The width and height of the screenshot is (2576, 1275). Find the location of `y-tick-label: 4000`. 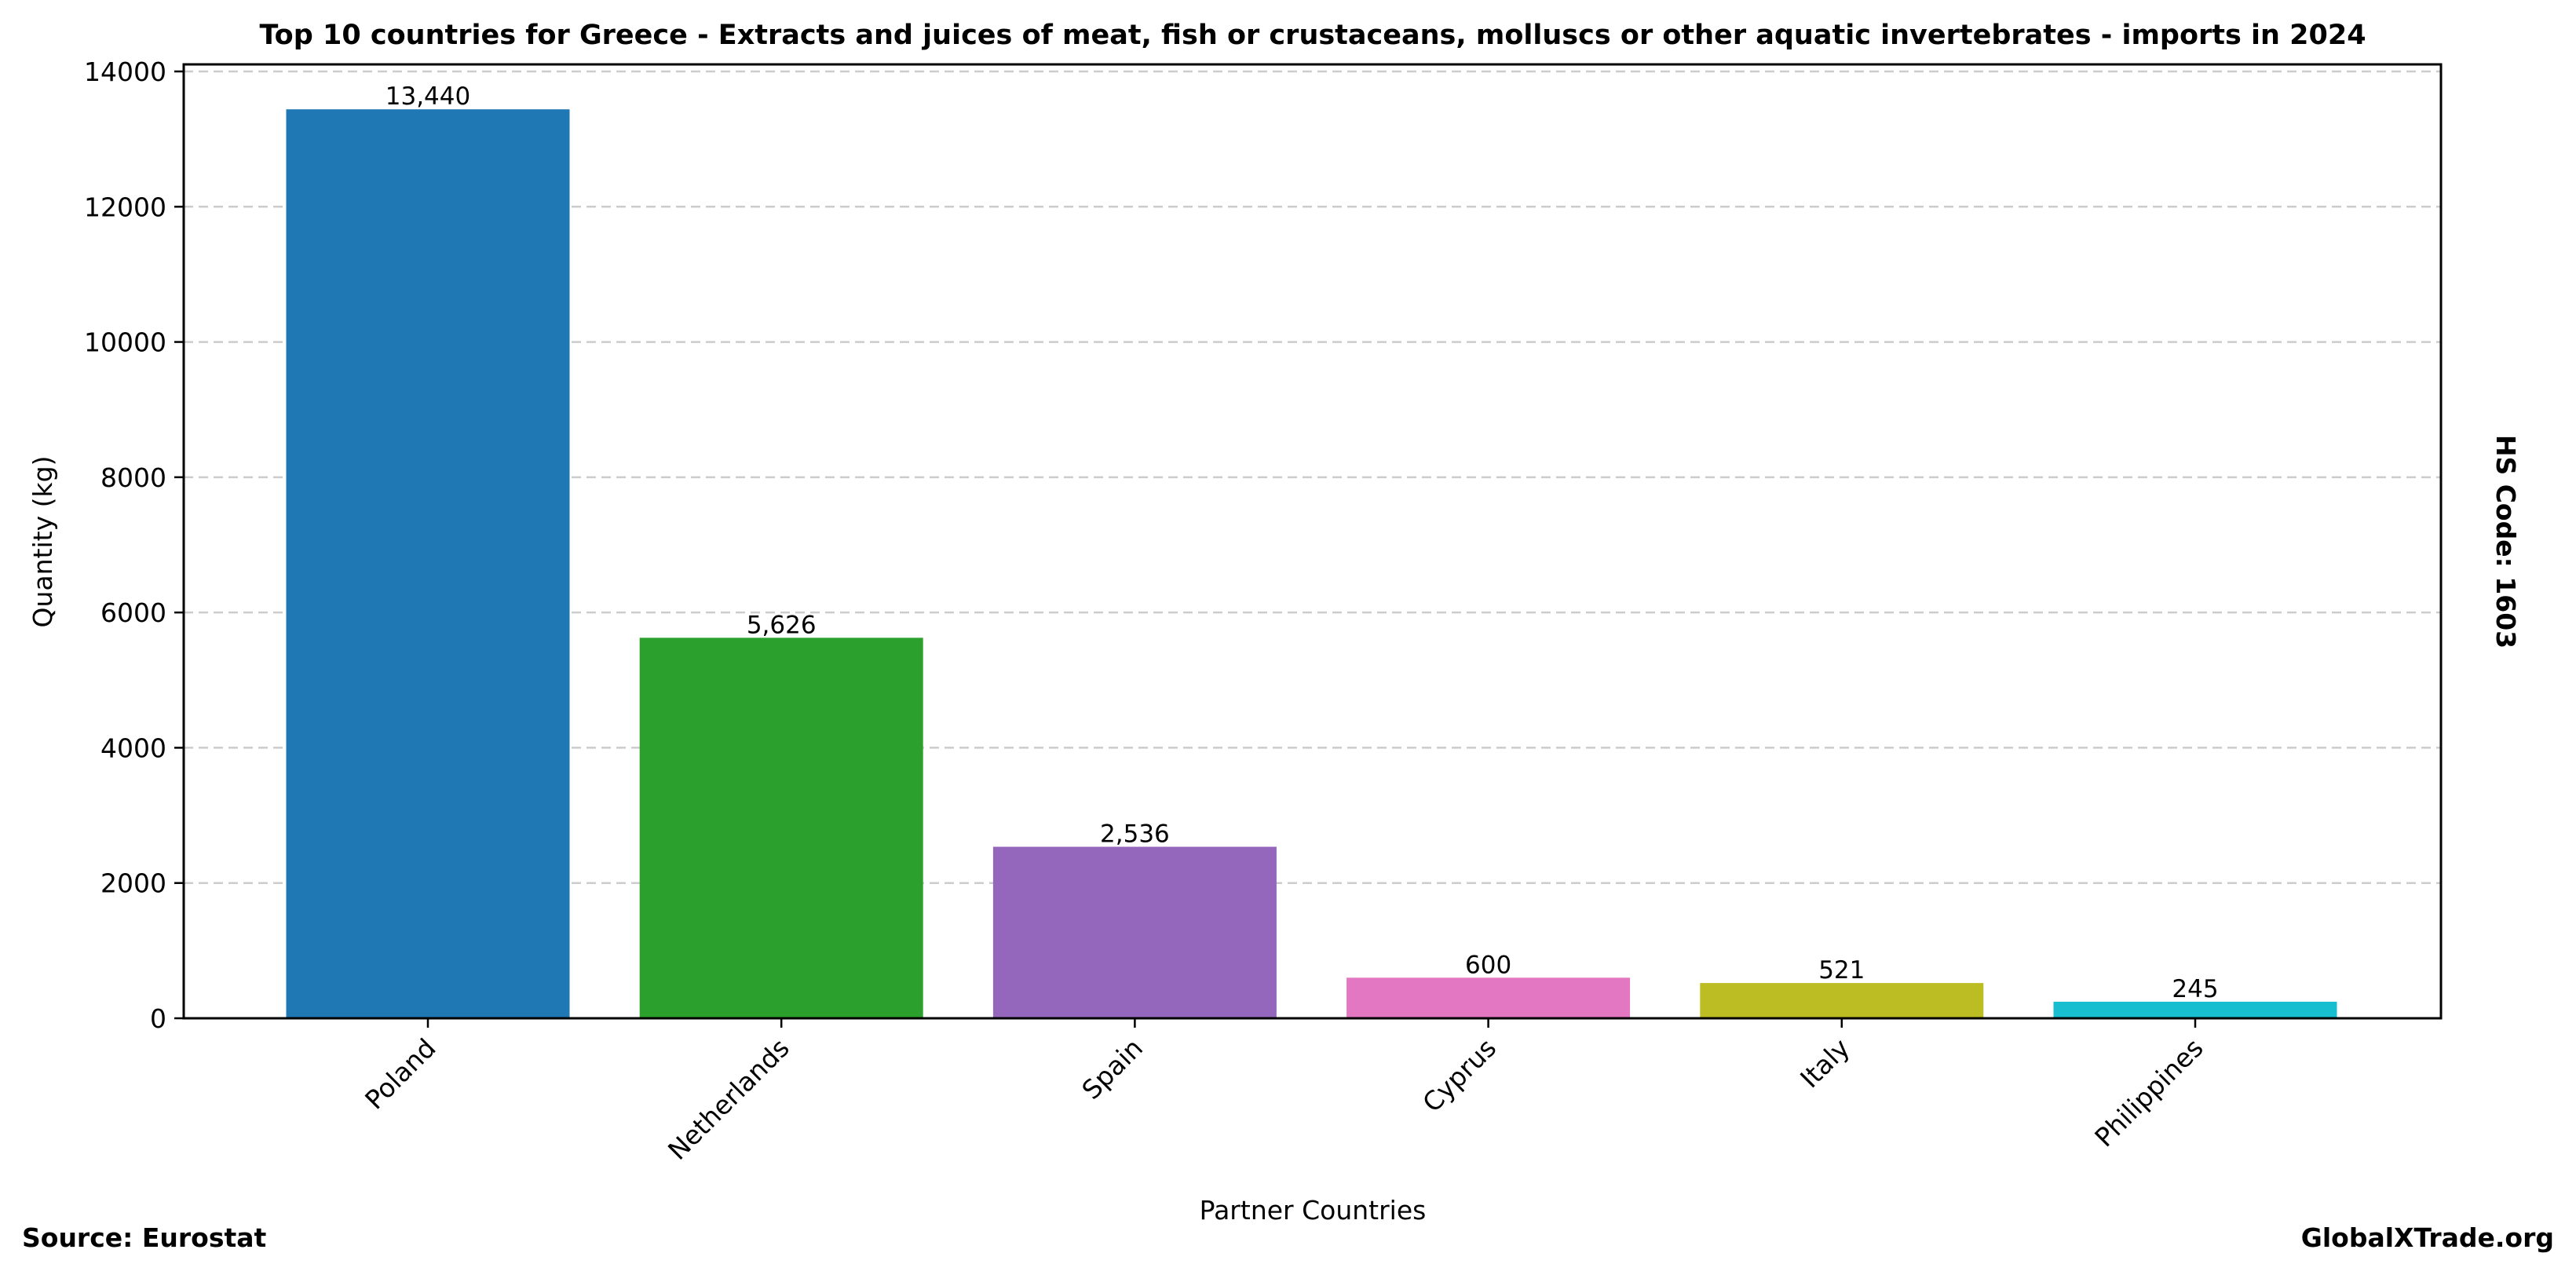

y-tick-label: 4000 is located at coordinates (133, 747).